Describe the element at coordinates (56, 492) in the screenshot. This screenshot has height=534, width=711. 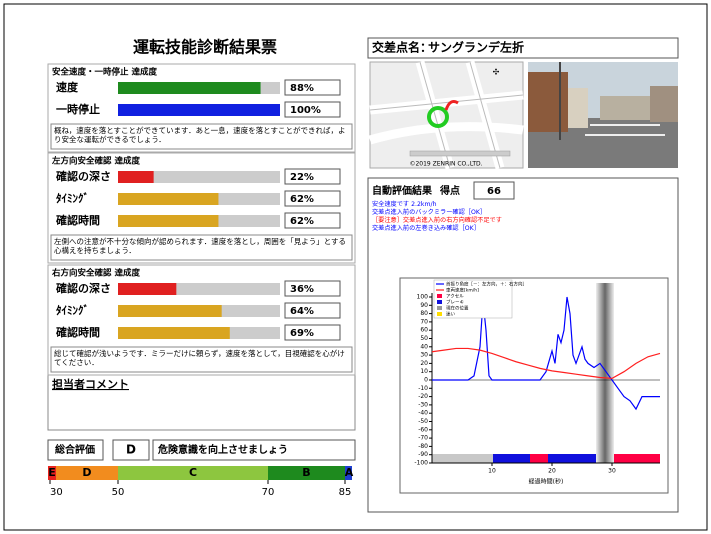
I see `grade-tick-label: 30` at that location.